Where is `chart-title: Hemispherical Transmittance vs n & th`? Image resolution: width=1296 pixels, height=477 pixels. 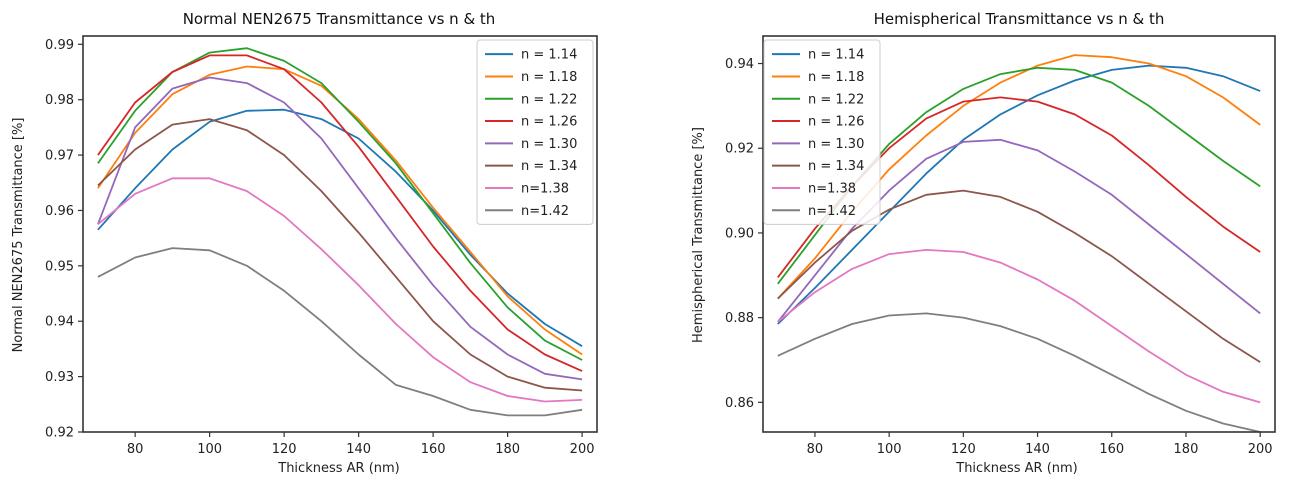 chart-title: Hemispherical Transmittance vs n & th is located at coordinates (1019, 19).